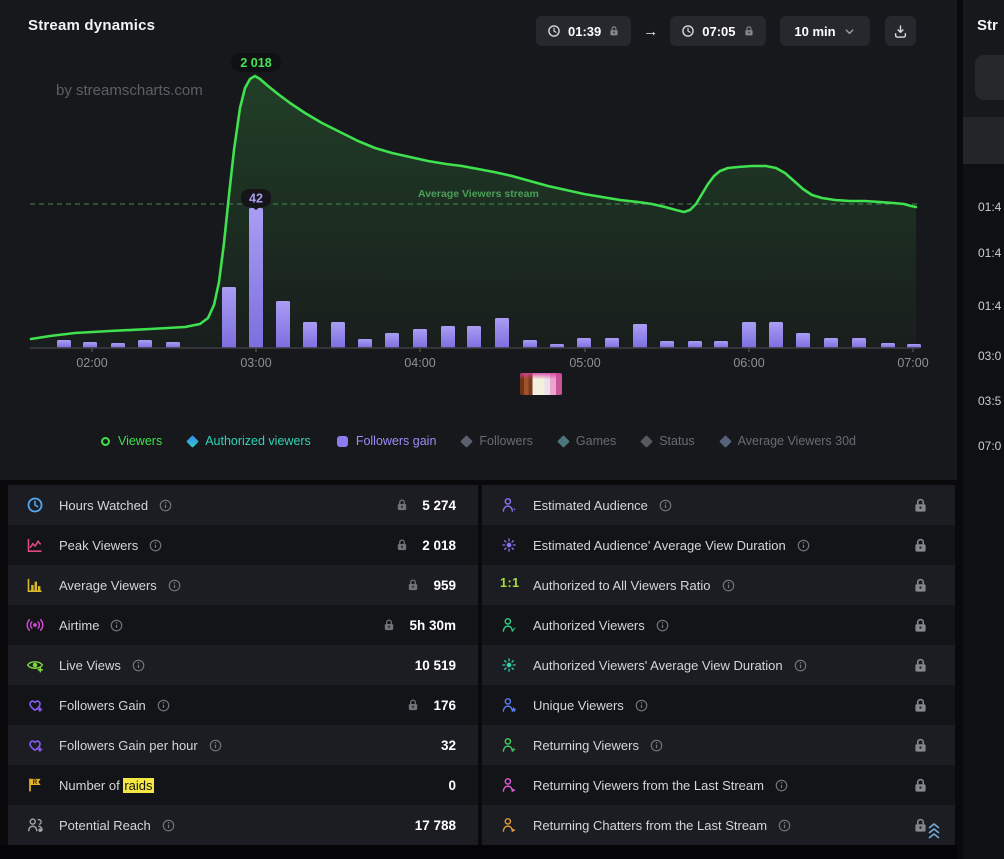  What do you see at coordinates (479, 358) in the screenshot?
I see `chart-axis: 02:00 03:00 04:00 05:00 06:00 07:00` at bounding box center [479, 358].